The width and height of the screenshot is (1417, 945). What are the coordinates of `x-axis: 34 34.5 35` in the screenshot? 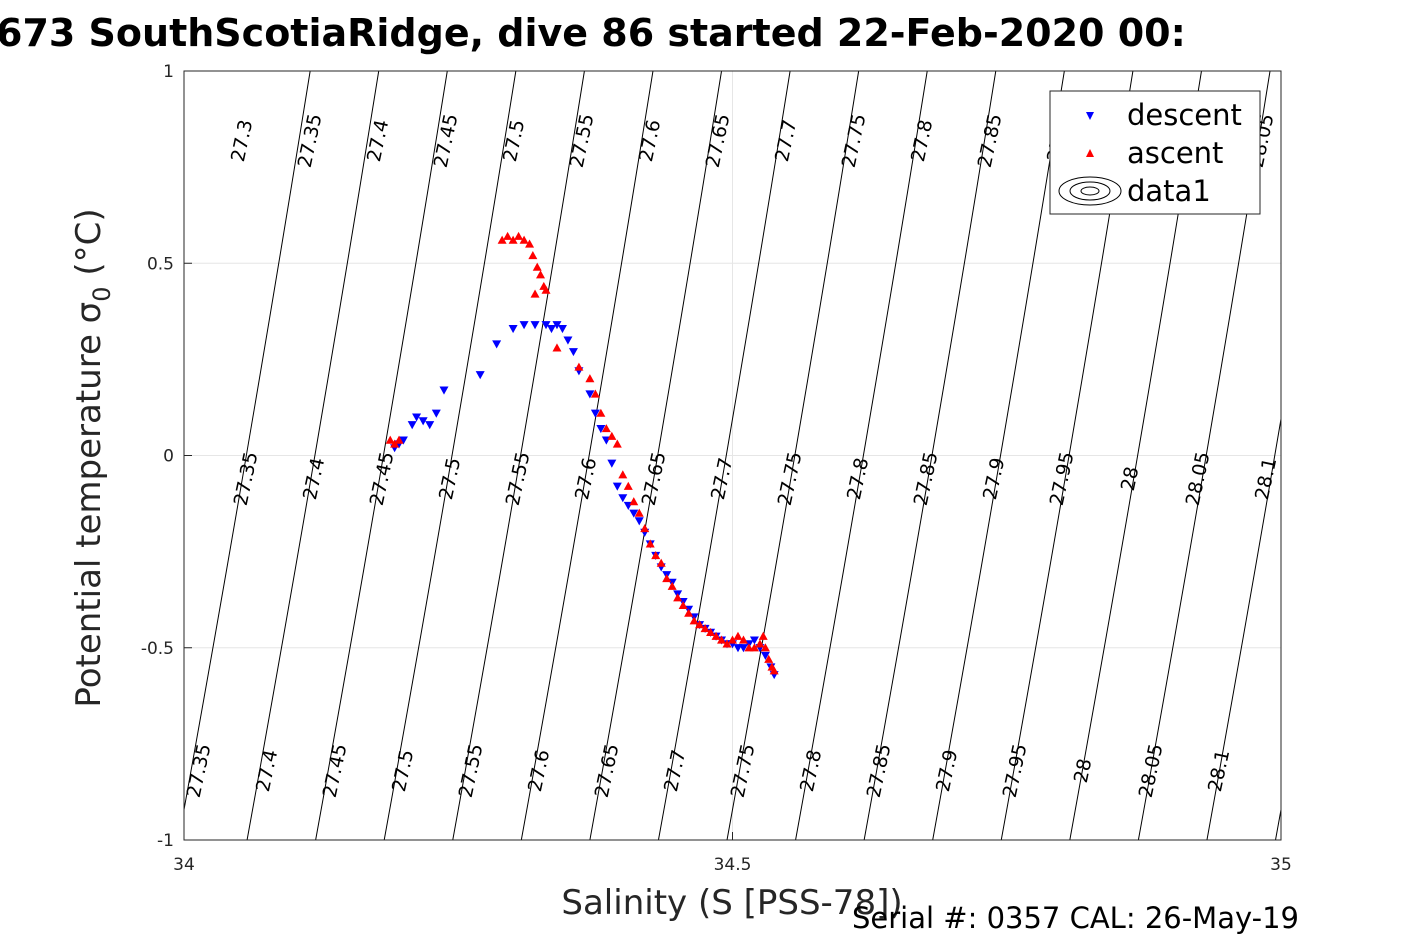 It's located at (732, 853).